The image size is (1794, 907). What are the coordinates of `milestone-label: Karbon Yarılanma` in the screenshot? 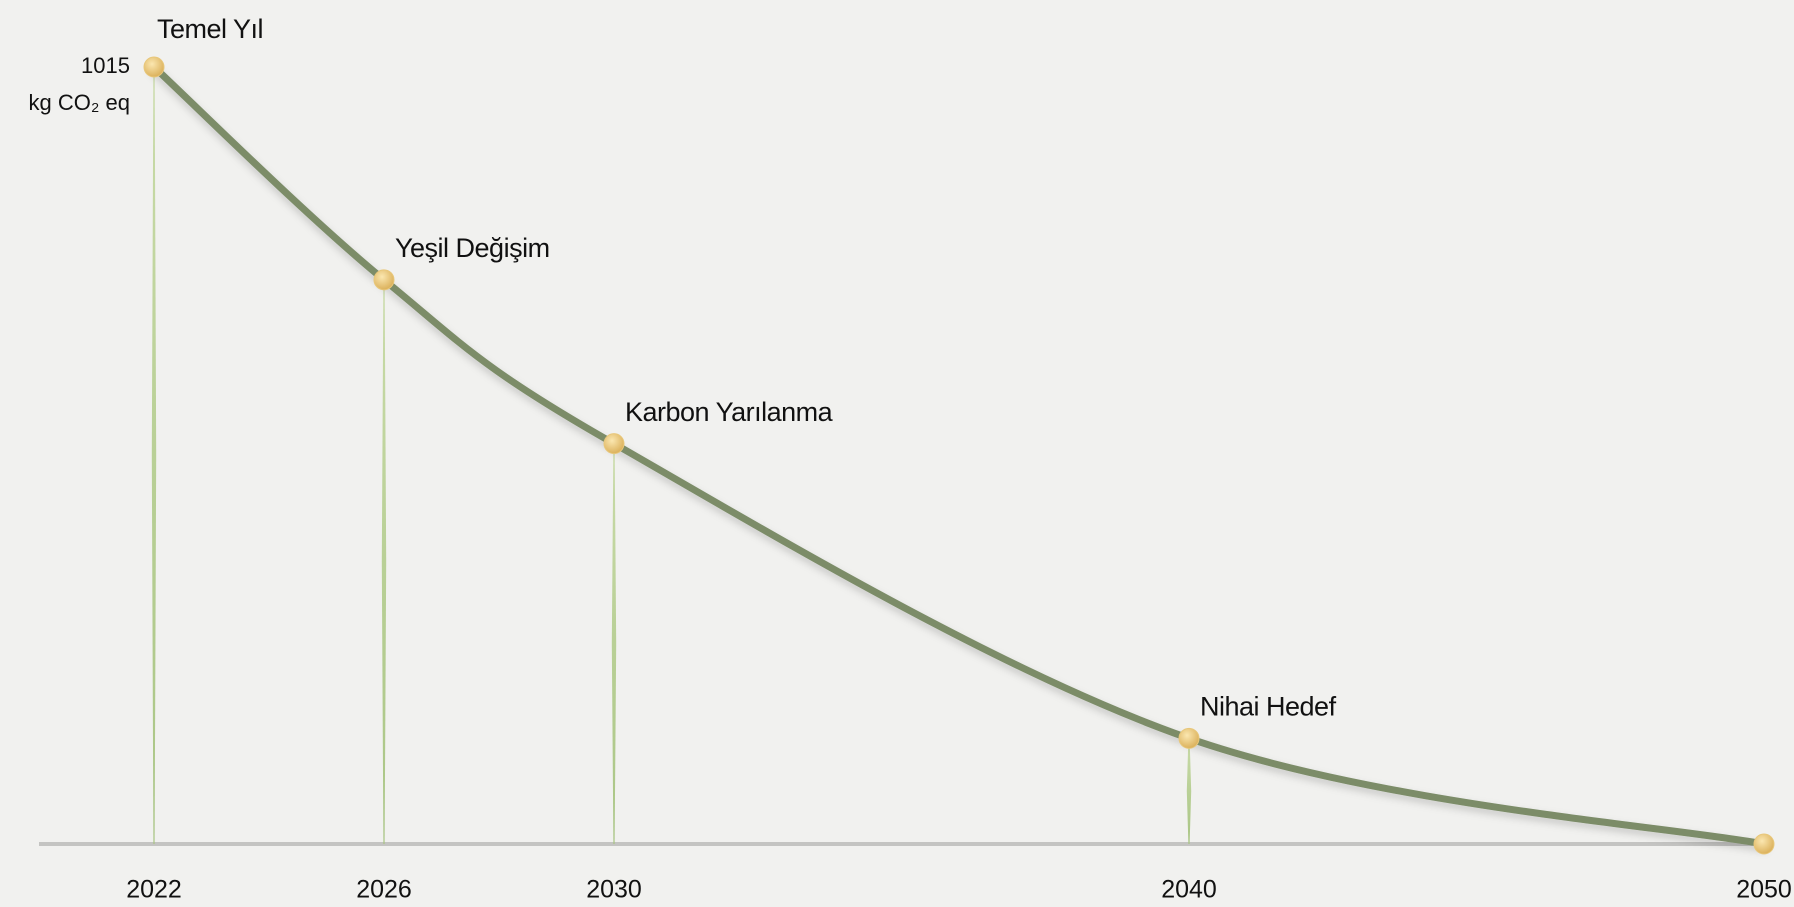 It's located at (729, 412).